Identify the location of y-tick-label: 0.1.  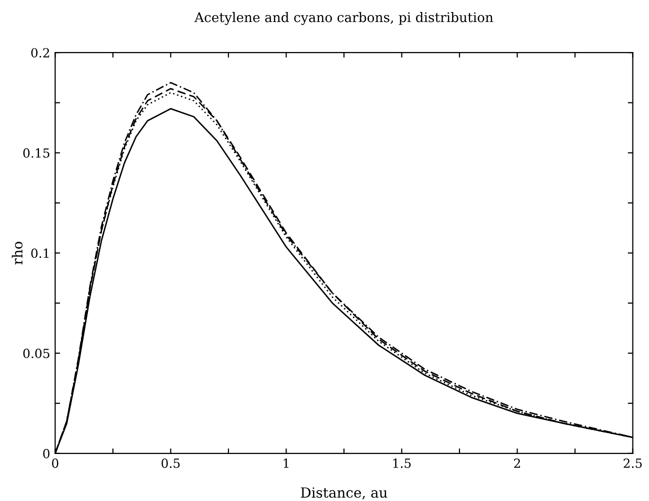
(40, 253).